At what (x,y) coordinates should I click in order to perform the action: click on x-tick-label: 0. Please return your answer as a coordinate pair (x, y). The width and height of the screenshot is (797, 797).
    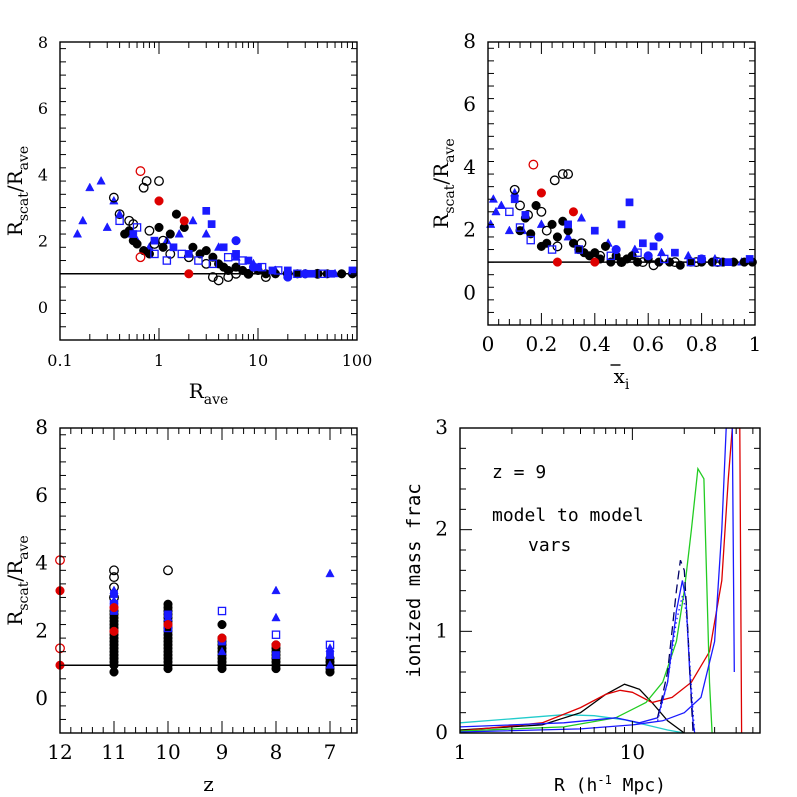
    Looking at the image, I should click on (488, 344).